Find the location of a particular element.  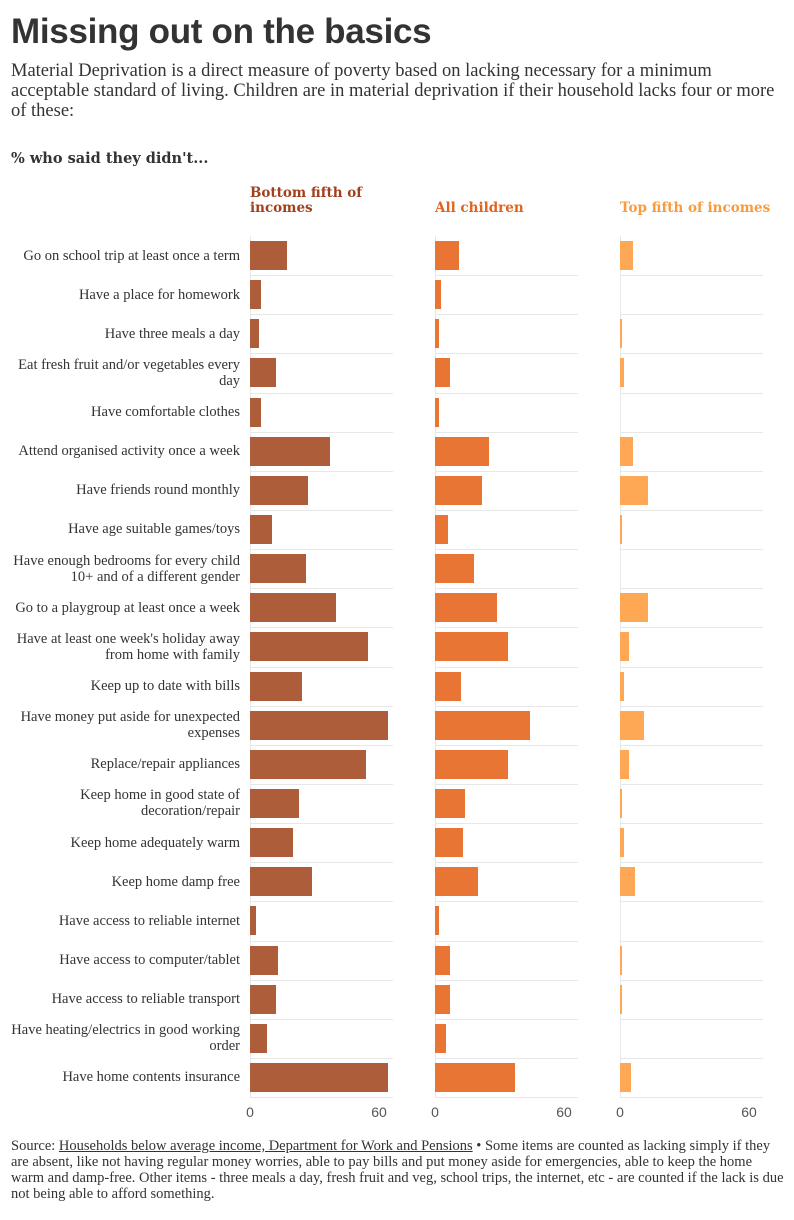

row-label: Have comfortable clothes is located at coordinates (165, 412).